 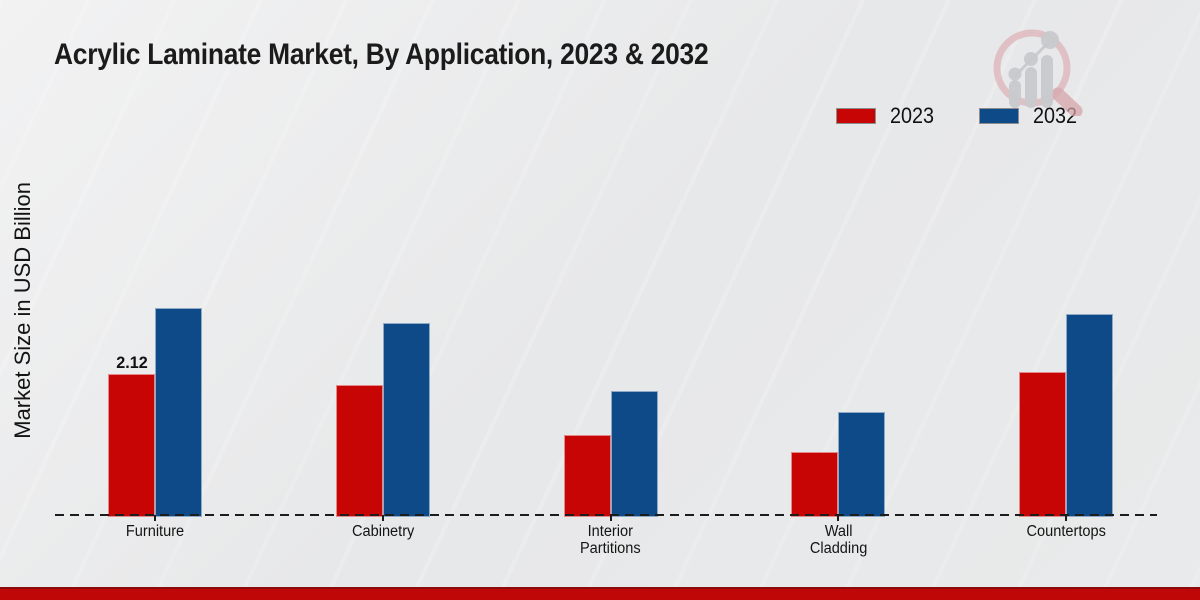 I want to click on bar-2032-interior-partitions, so click(x=634, y=454).